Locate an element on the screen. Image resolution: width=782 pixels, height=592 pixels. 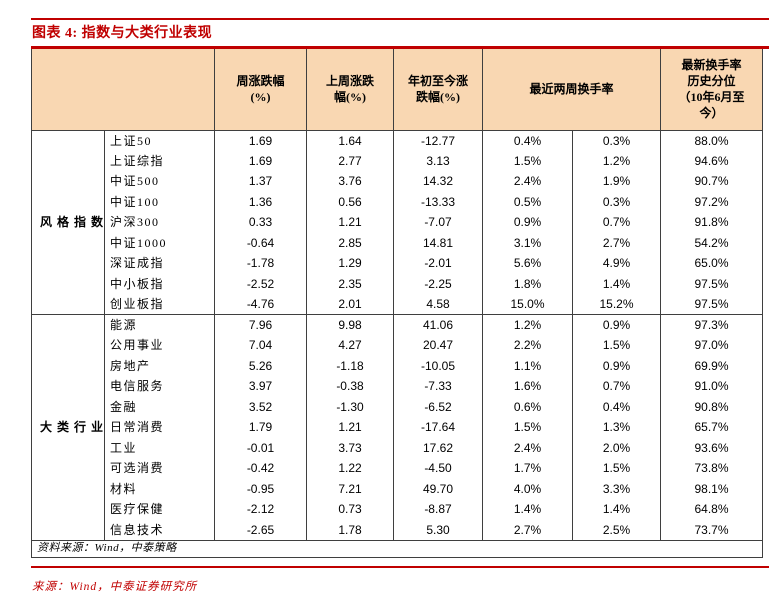
value-cell: 0.6% is located at coordinates (527, 406).